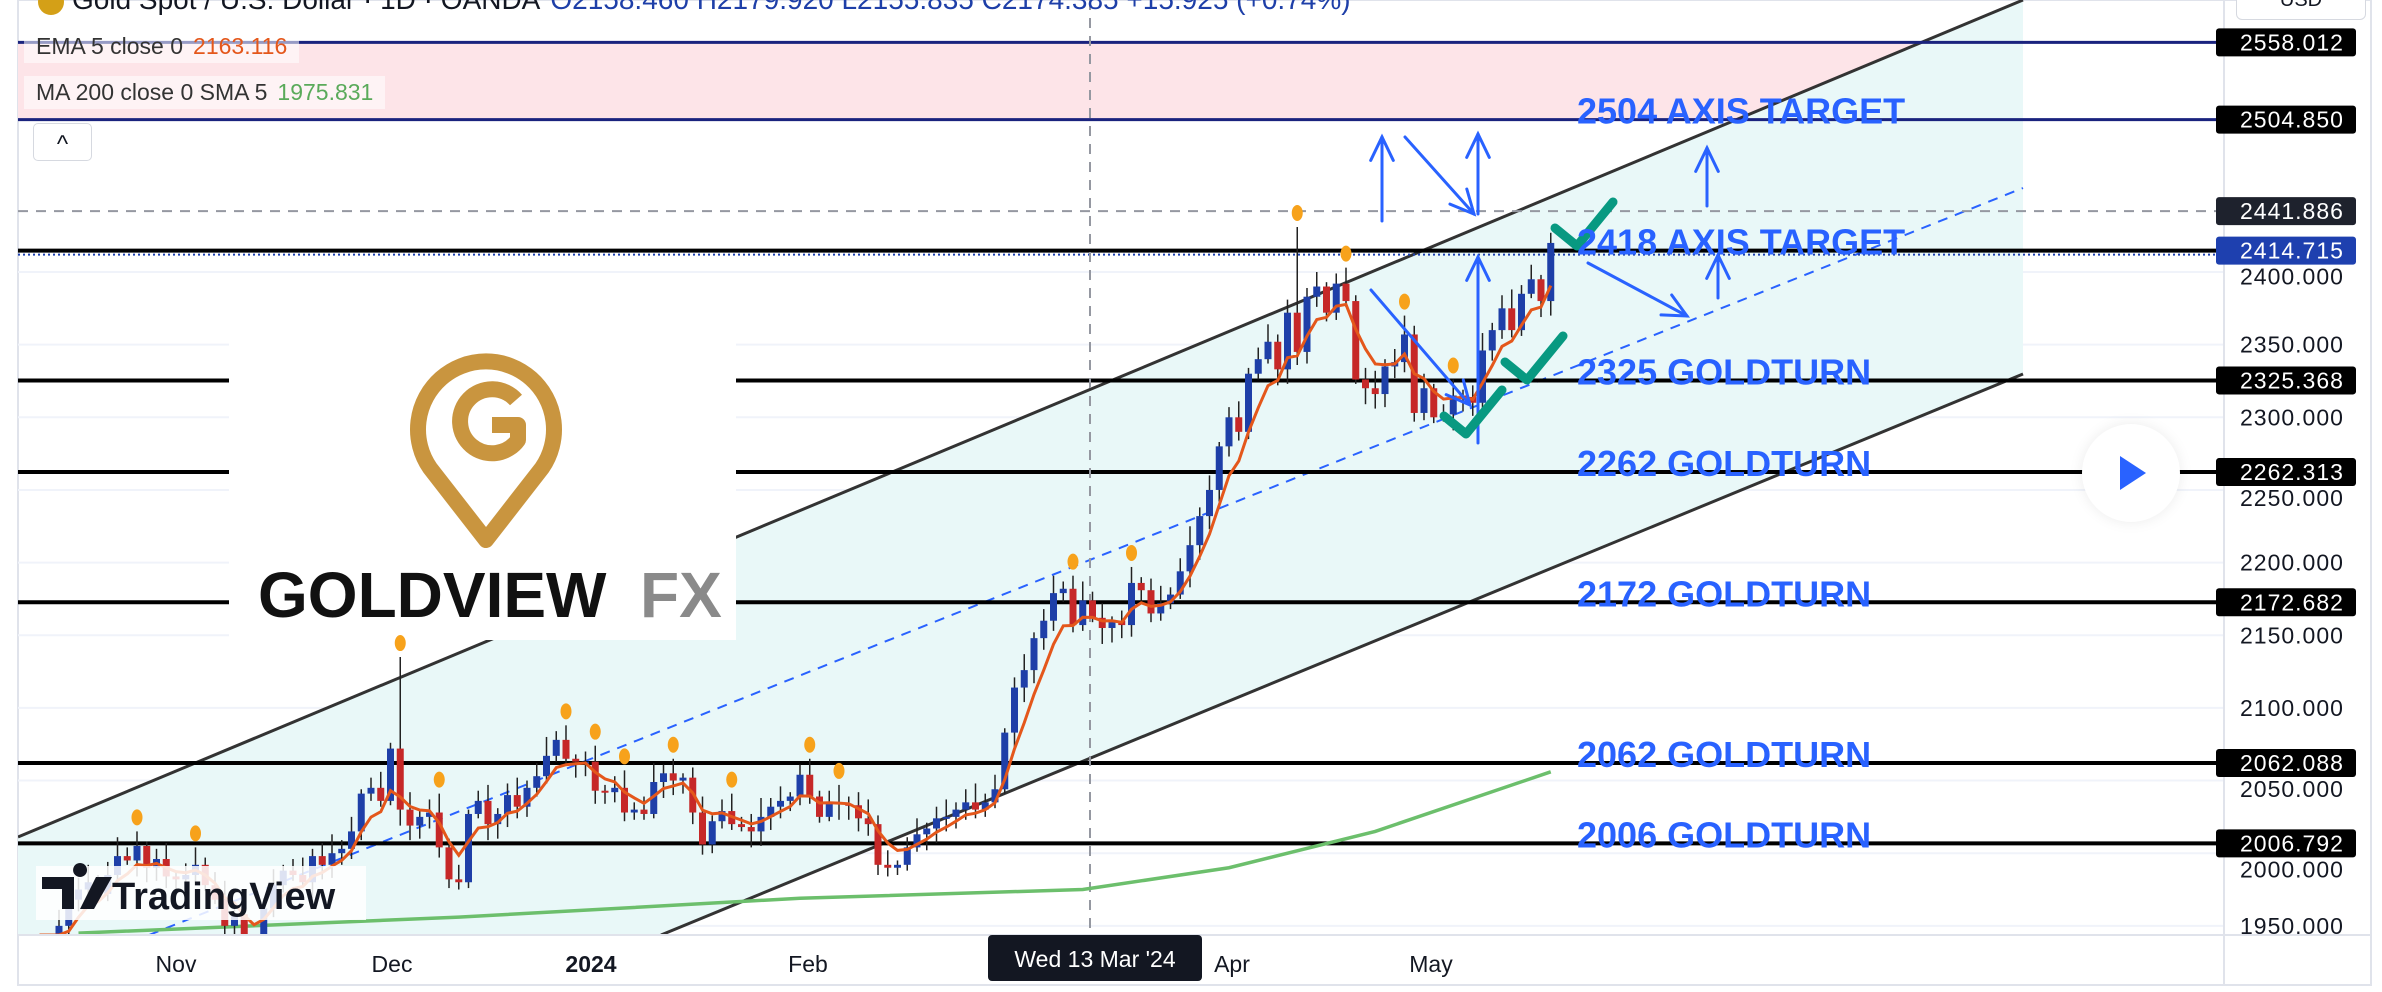  What do you see at coordinates (2292, 211) in the screenshot?
I see `price-tag-value: 2441.886` at bounding box center [2292, 211].